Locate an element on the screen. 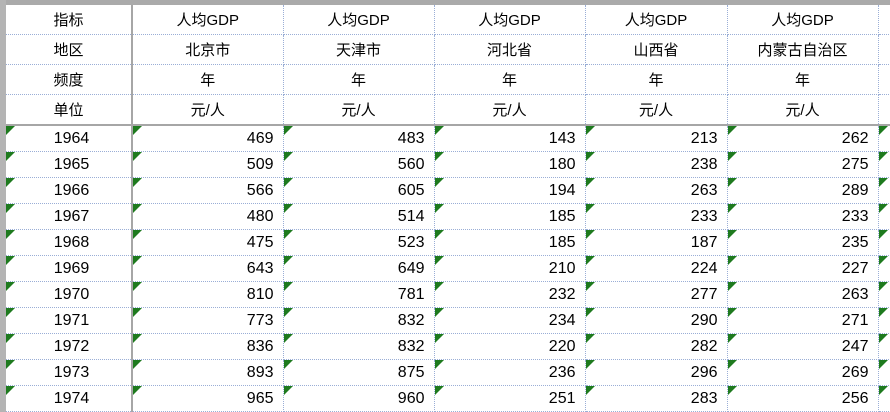 This screenshot has height=412, width=890. value-cell: 649 is located at coordinates (359, 268).